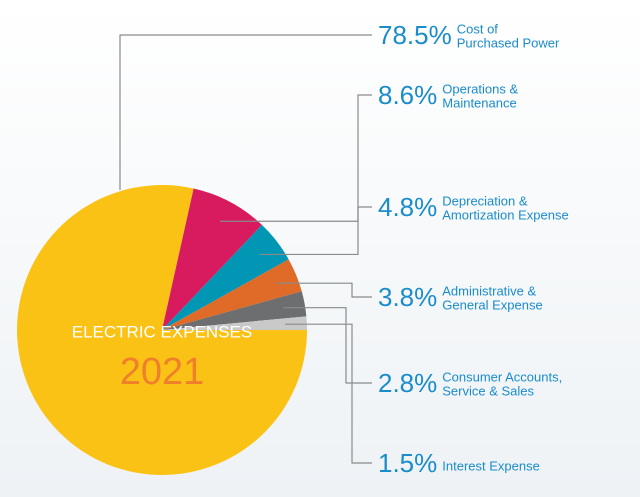  What do you see at coordinates (492, 304) in the screenshot?
I see `category-label: General Expense` at bounding box center [492, 304].